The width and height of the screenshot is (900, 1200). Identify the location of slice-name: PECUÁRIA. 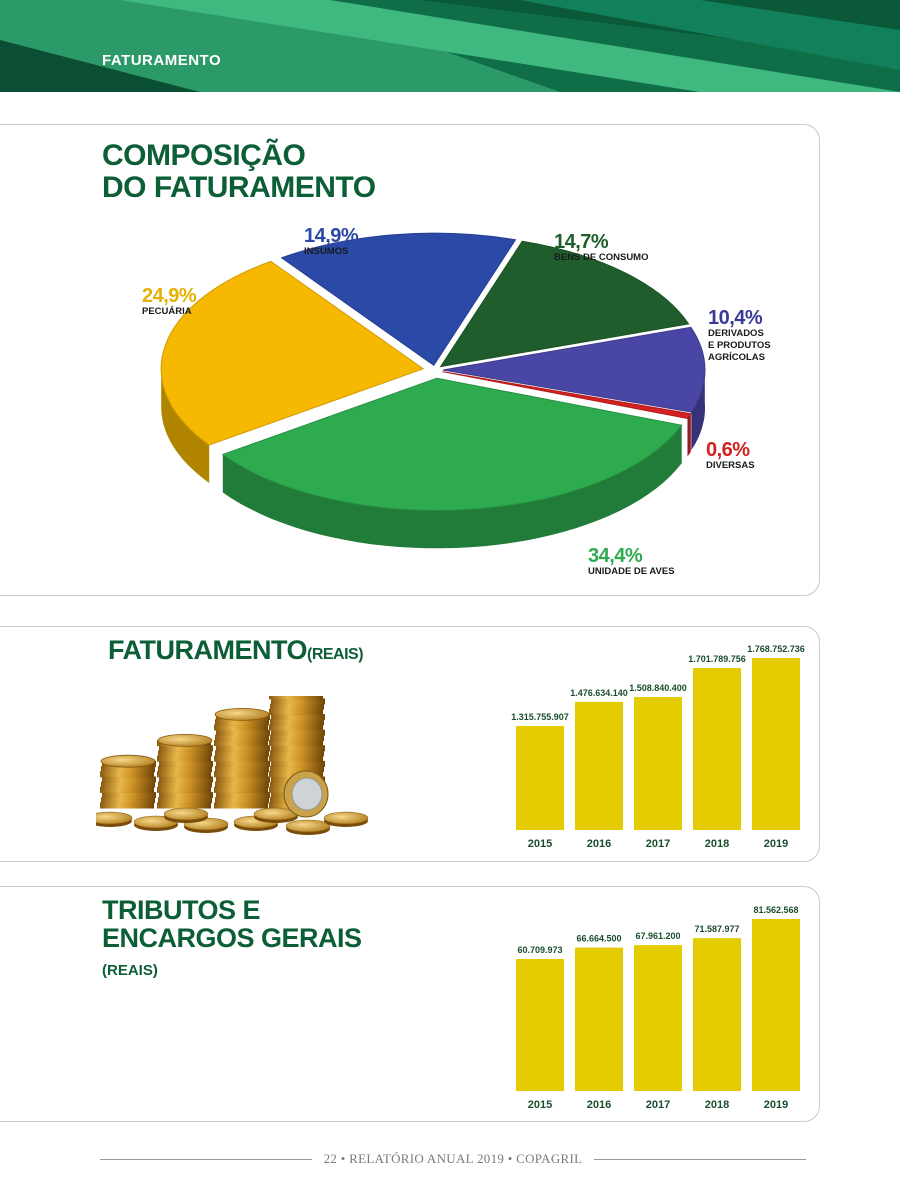
(167, 311).